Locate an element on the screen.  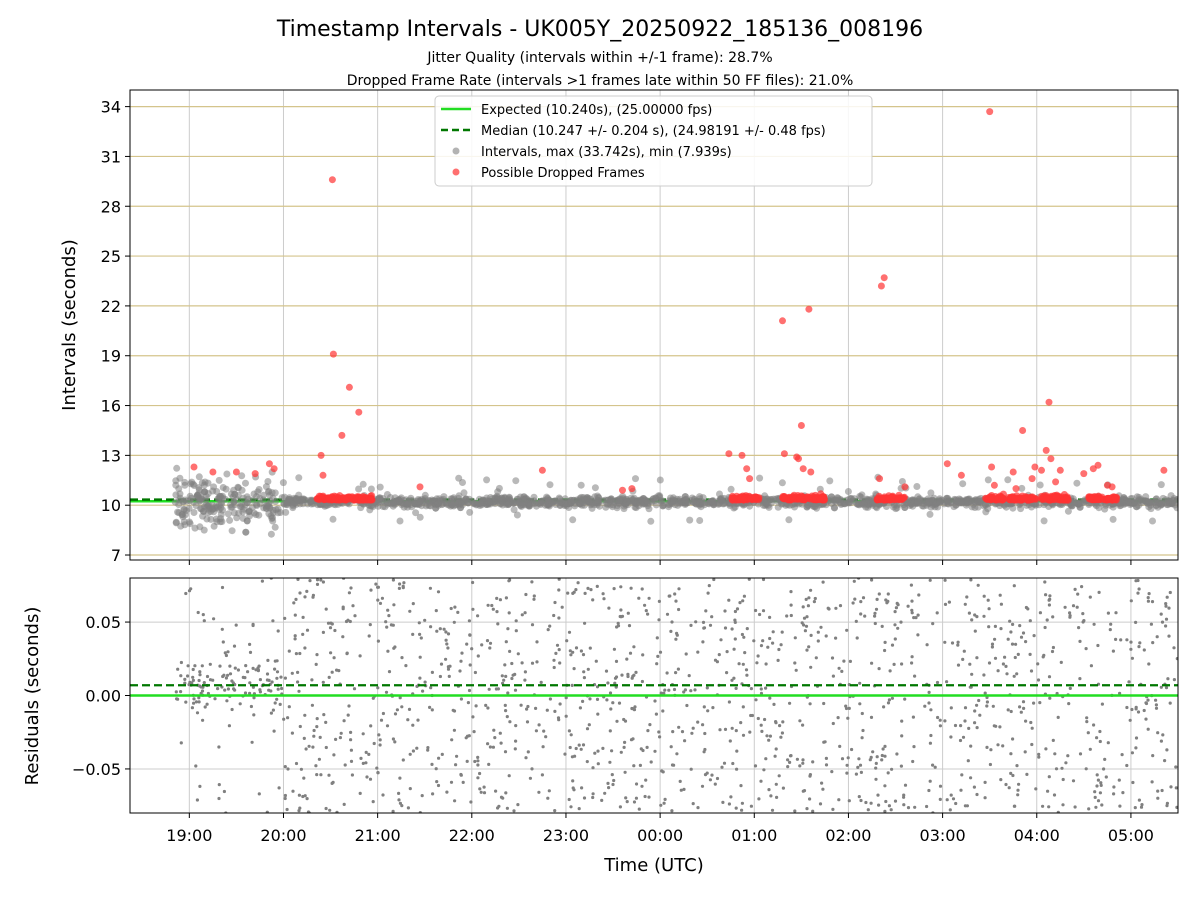
intervals-x-ticks is located at coordinates (660, 562).